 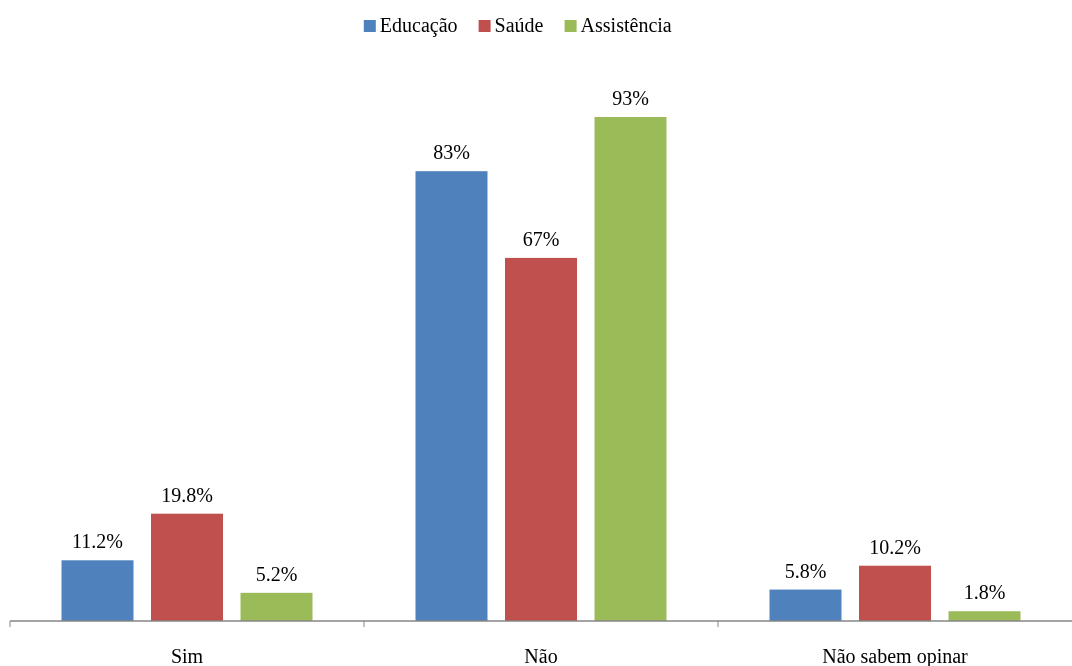 I want to click on data-label: 11.2%, so click(x=97, y=541).